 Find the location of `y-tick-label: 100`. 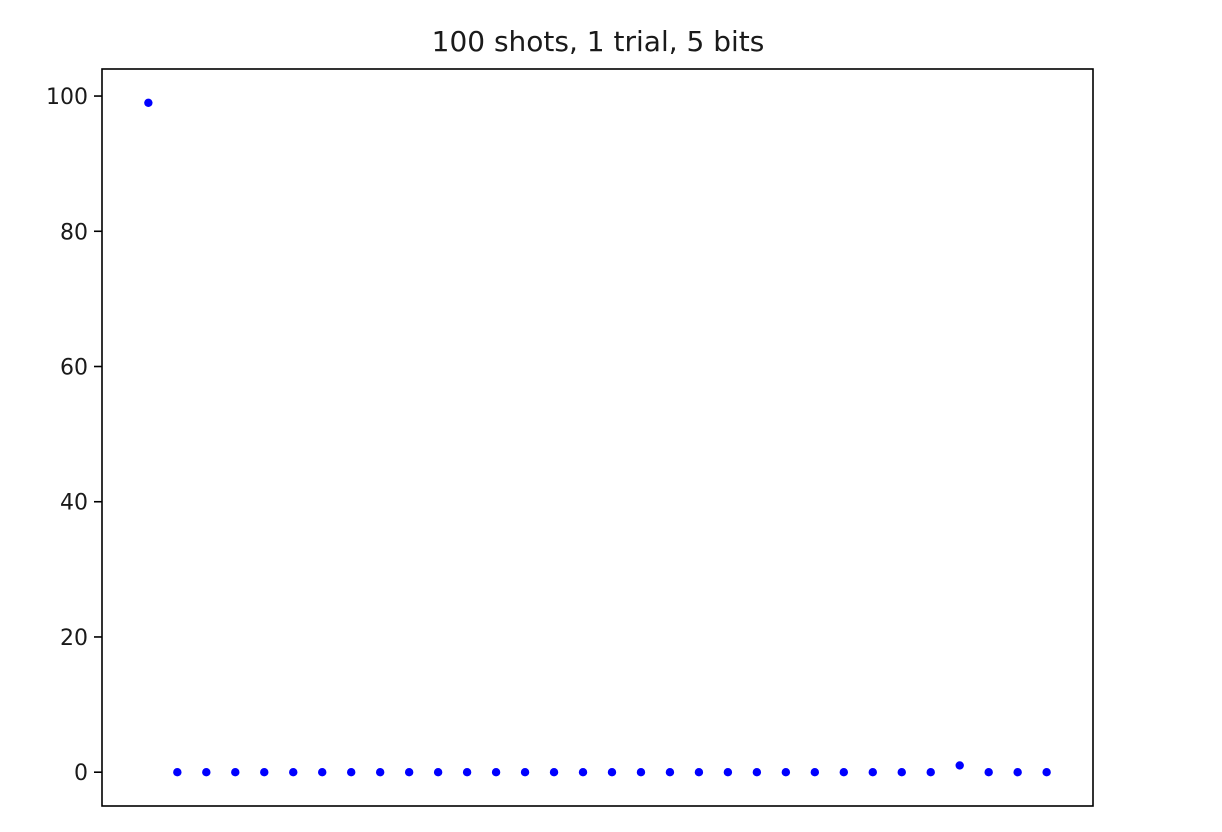

y-tick-label: 100 is located at coordinates (67, 97).